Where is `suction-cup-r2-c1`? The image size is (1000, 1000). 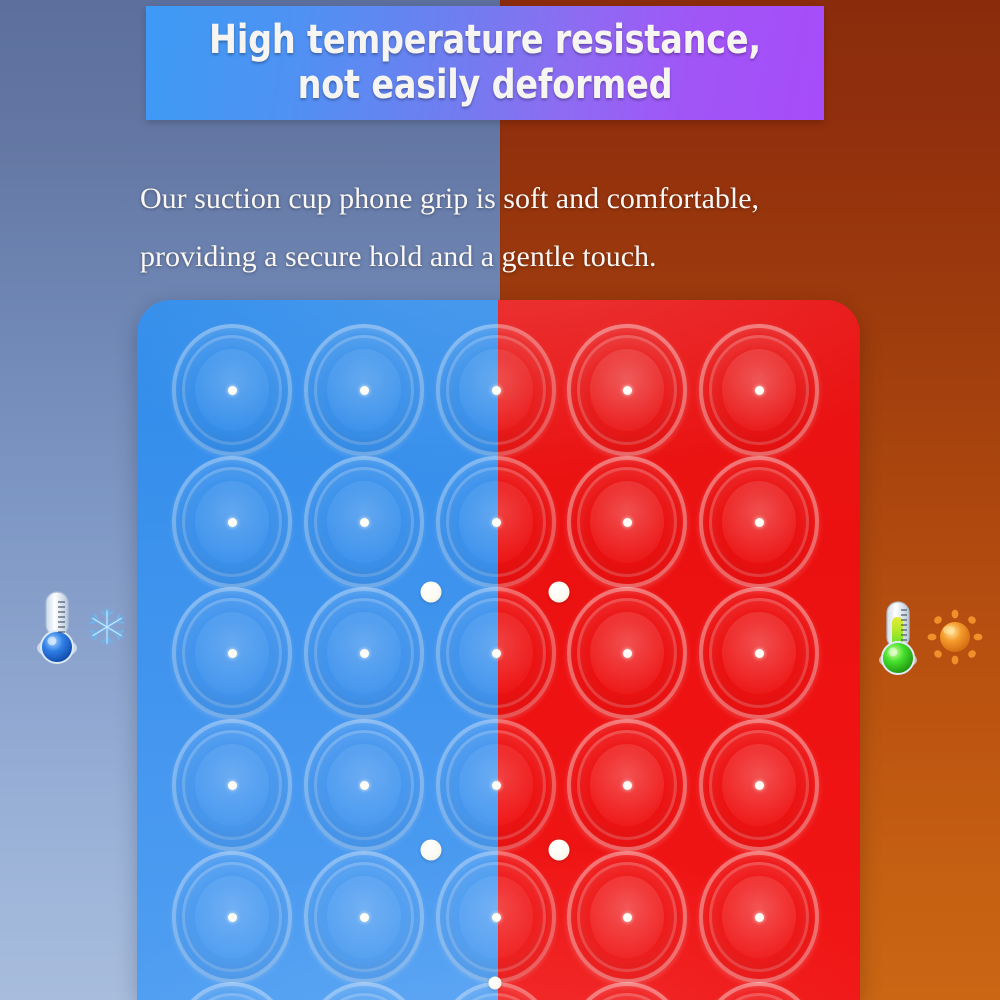 suction-cup-r2-c1 is located at coordinates (232, 522).